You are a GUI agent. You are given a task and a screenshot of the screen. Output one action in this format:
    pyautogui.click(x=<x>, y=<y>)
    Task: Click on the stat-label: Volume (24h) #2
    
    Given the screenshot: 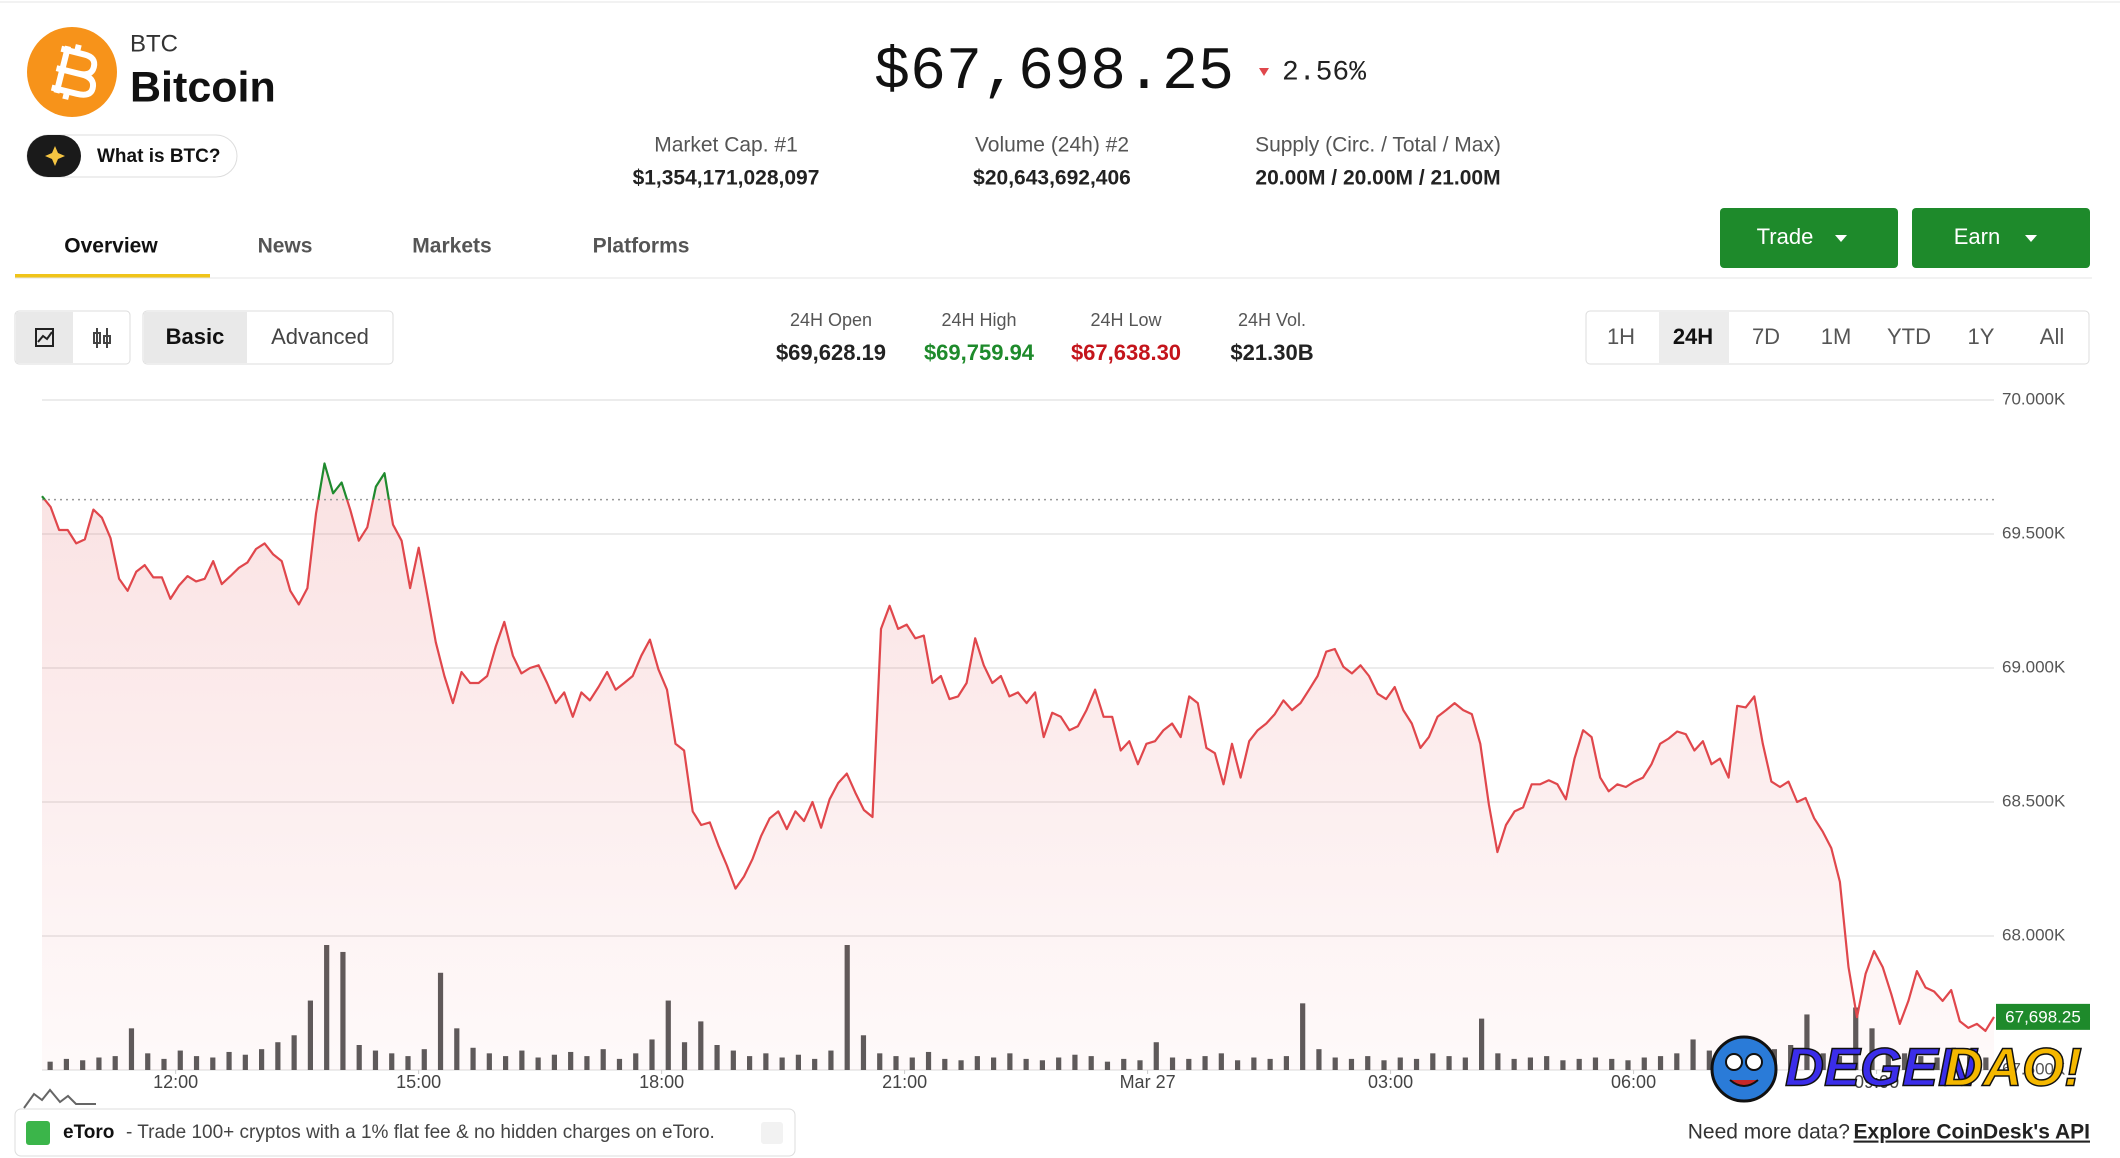 What is the action you would take?
    pyautogui.click(x=1052, y=145)
    